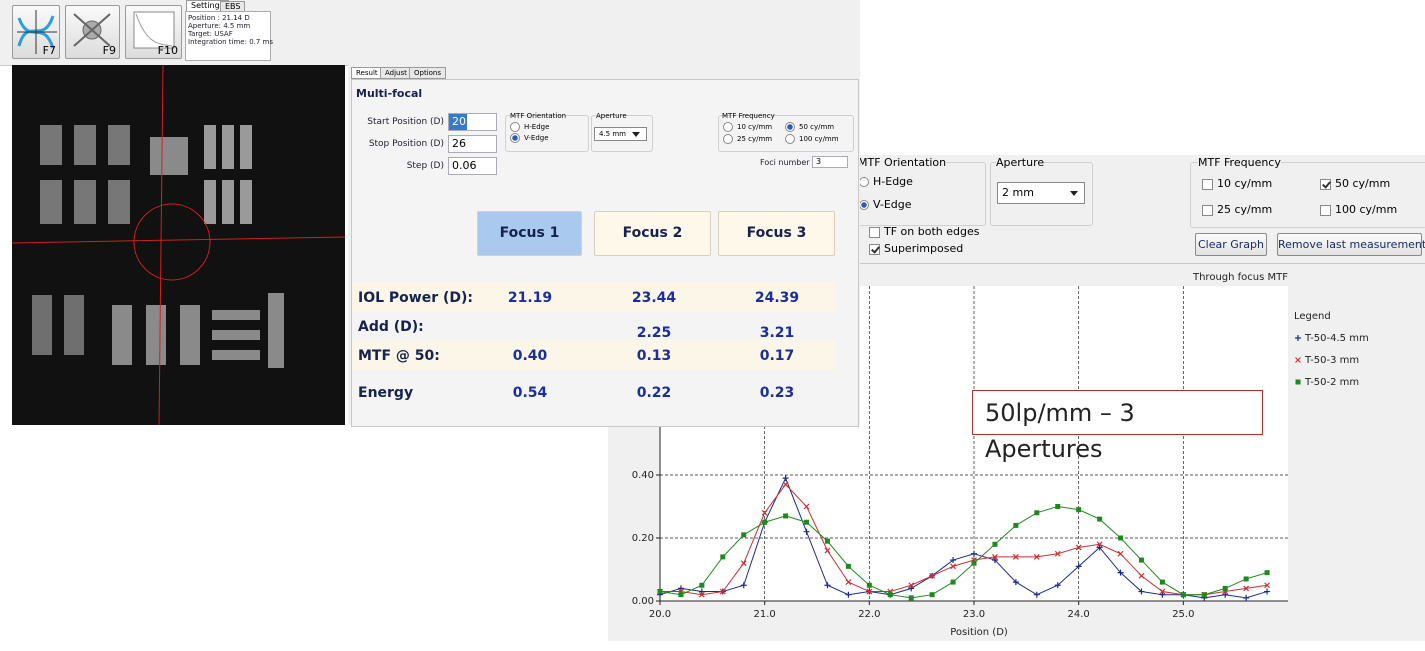 Image resolution: width=1425 pixels, height=651 pixels. What do you see at coordinates (755, 127) in the screenshot?
I see `option-label: 10 cy/mm` at bounding box center [755, 127].